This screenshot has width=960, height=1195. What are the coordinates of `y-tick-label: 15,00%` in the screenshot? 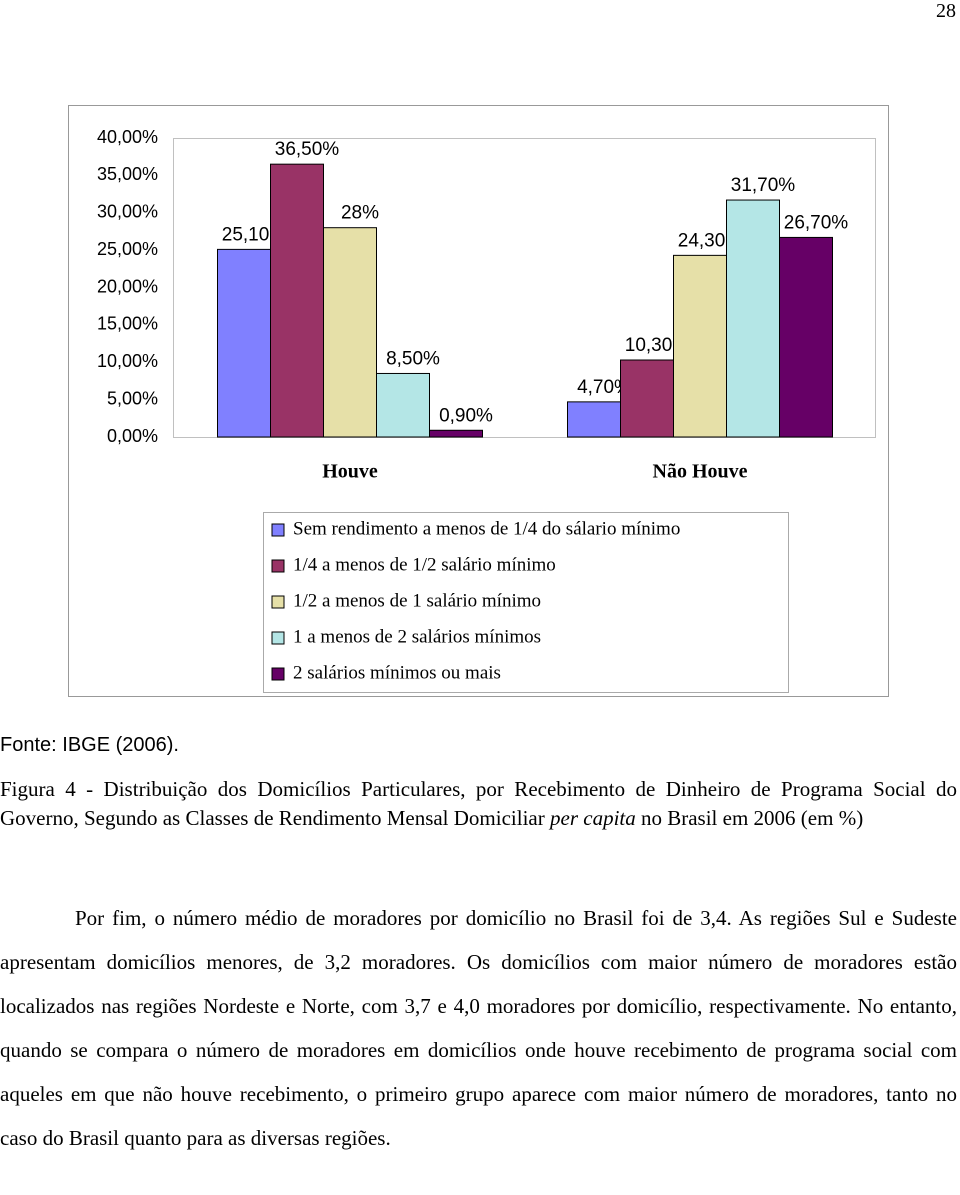 It's located at (127, 324).